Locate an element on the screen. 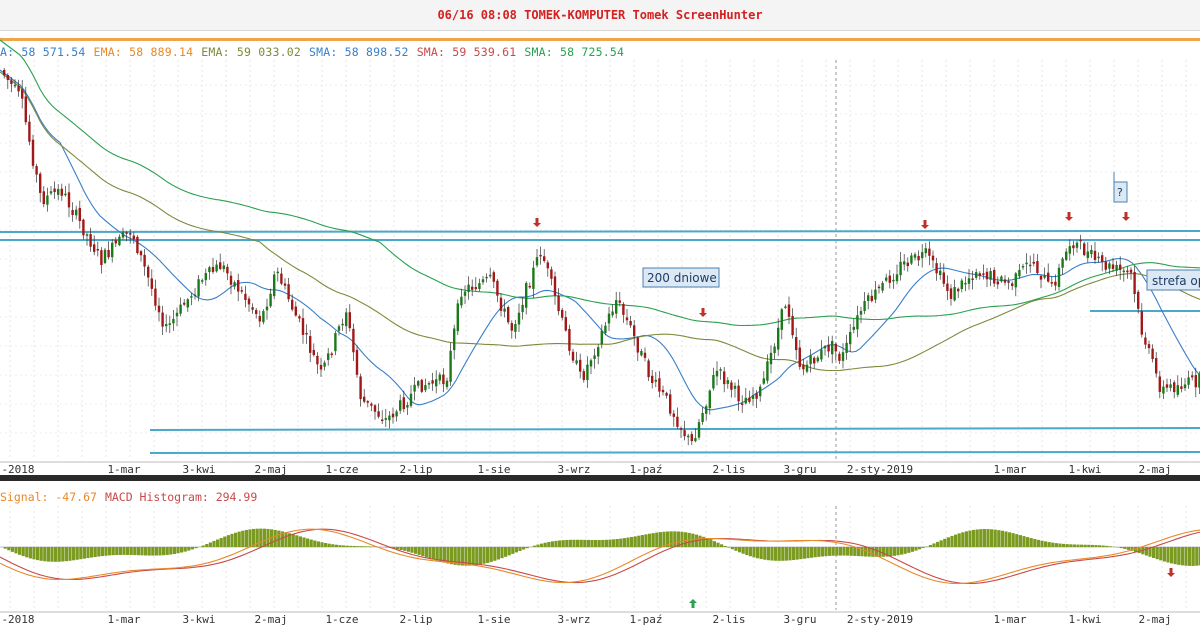 The image size is (1200, 630). x-tick-label: 3-gru is located at coordinates (799, 469).